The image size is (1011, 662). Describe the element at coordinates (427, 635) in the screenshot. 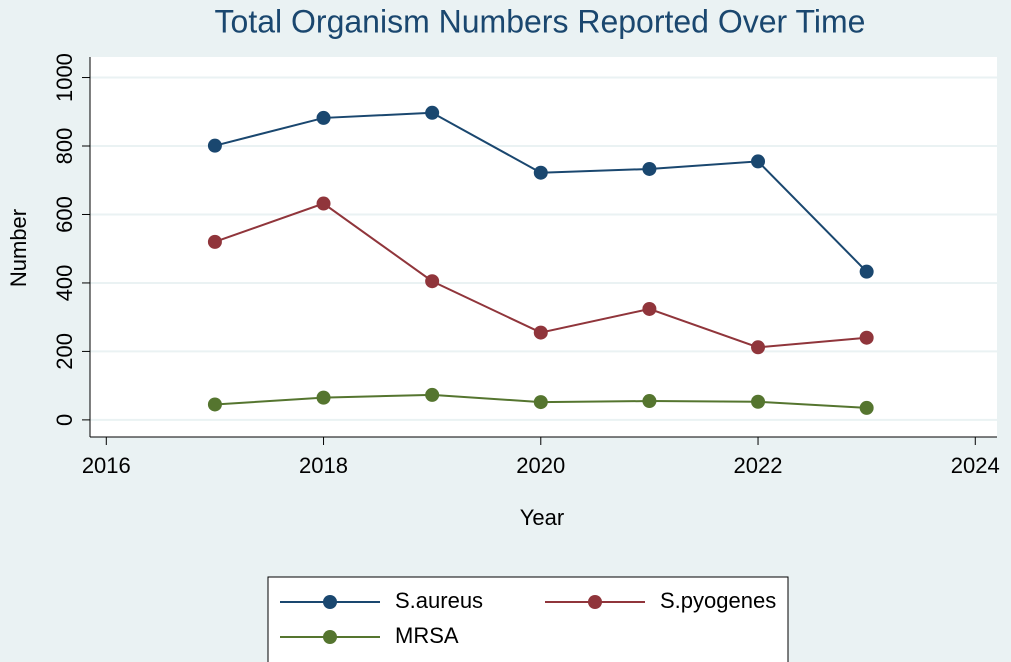

I see `legend-label: MRSA` at that location.